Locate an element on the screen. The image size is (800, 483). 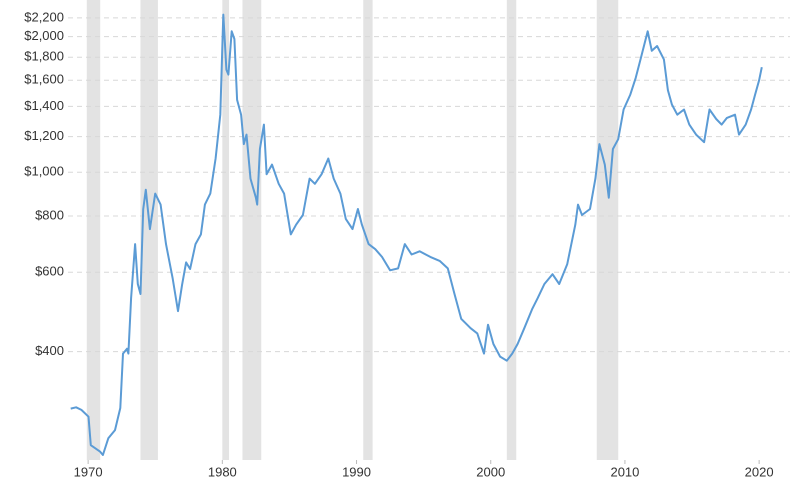
y-tick-label: $1,600 is located at coordinates (44, 79).